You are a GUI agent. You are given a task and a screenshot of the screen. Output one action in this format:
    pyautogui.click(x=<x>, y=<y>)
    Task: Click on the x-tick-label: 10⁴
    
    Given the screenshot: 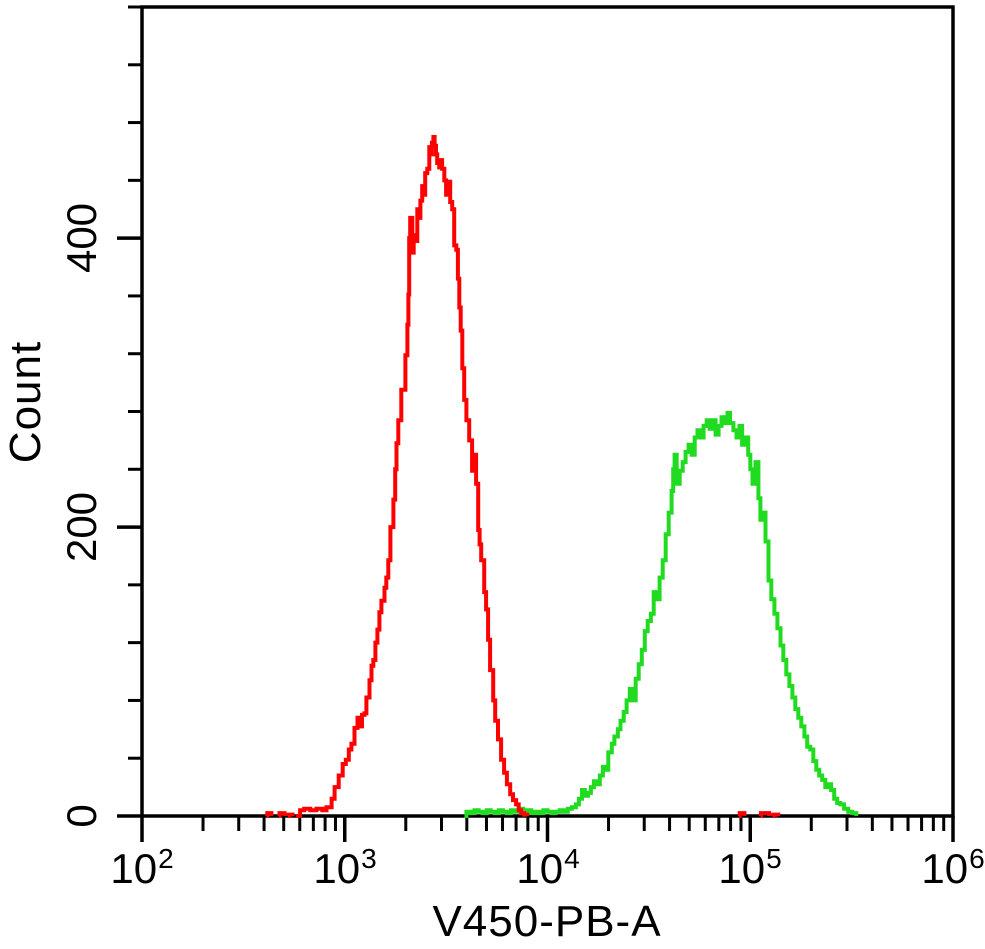 What is the action you would take?
    pyautogui.click(x=548, y=868)
    